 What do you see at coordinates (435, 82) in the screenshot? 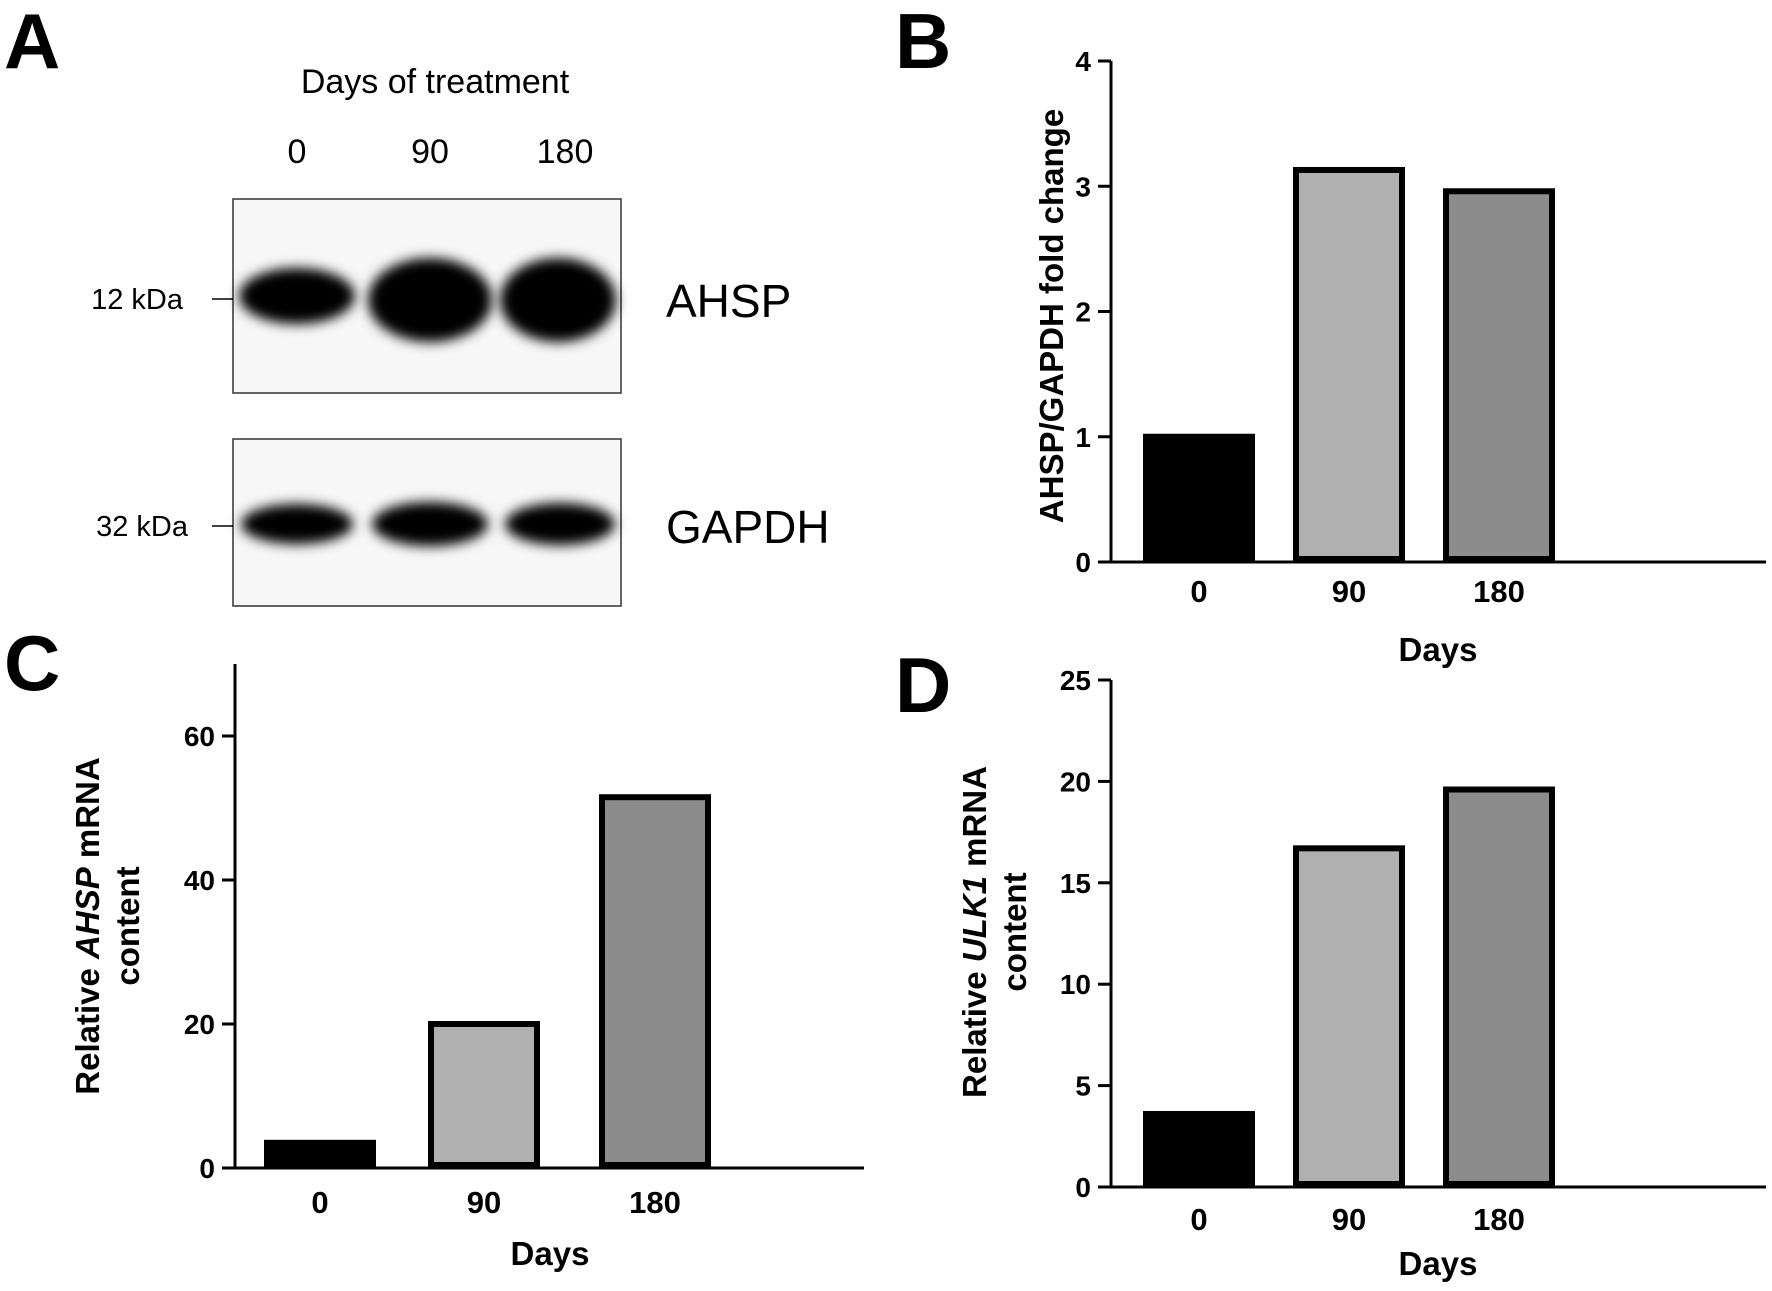
I see `blot-header: Days of treatment` at bounding box center [435, 82].